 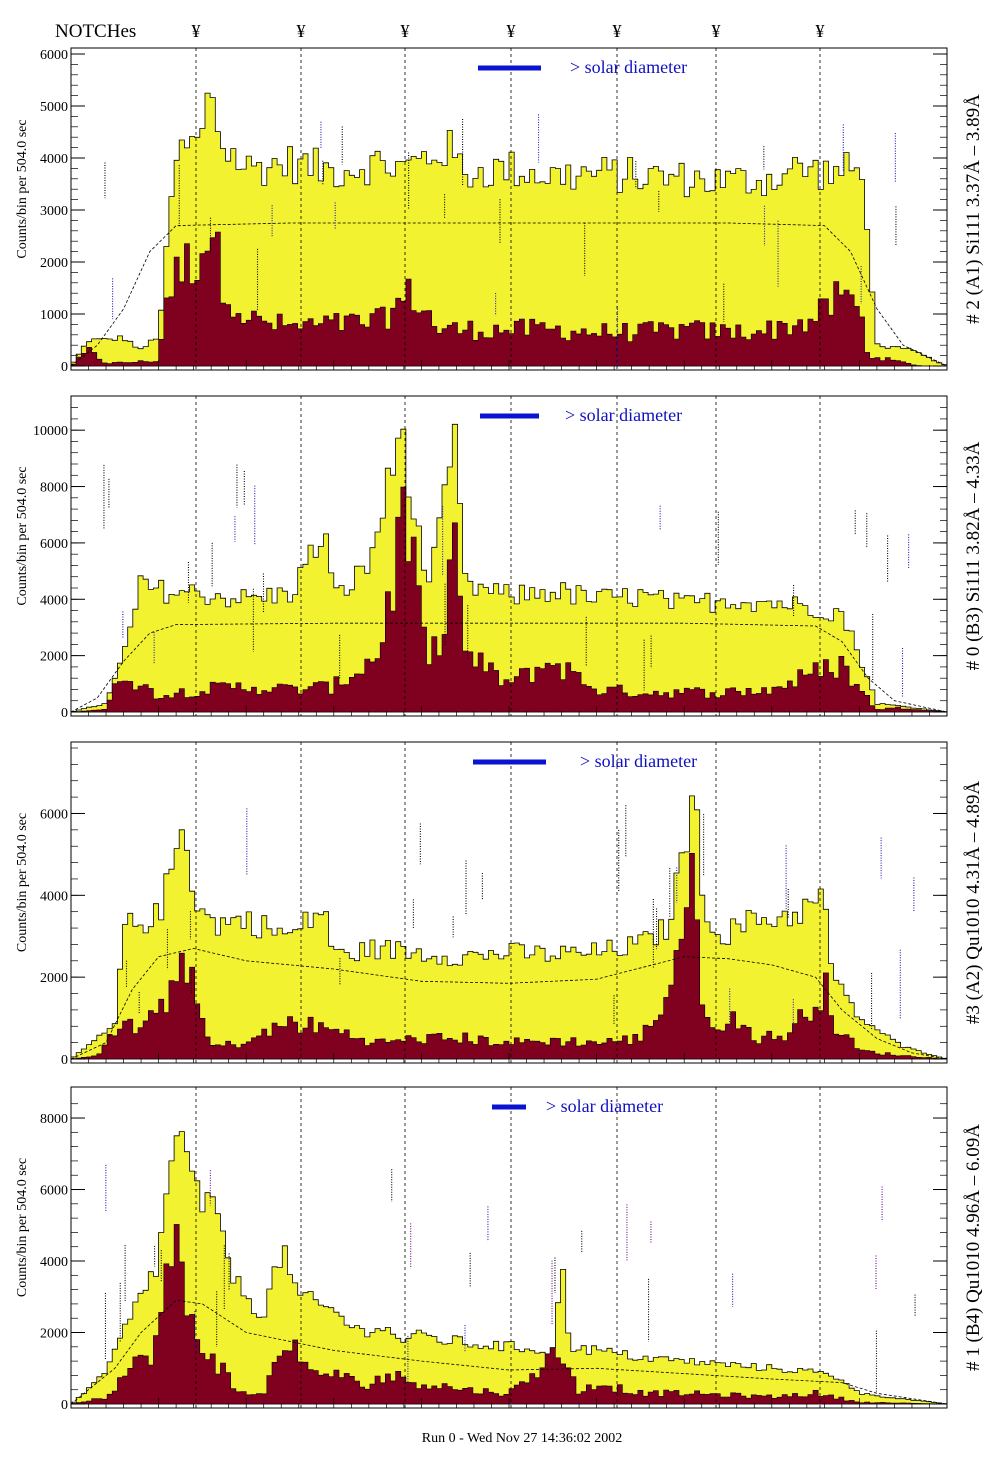 What do you see at coordinates (54, 107) in the screenshot?
I see `y-tick-label: 5000` at bounding box center [54, 107].